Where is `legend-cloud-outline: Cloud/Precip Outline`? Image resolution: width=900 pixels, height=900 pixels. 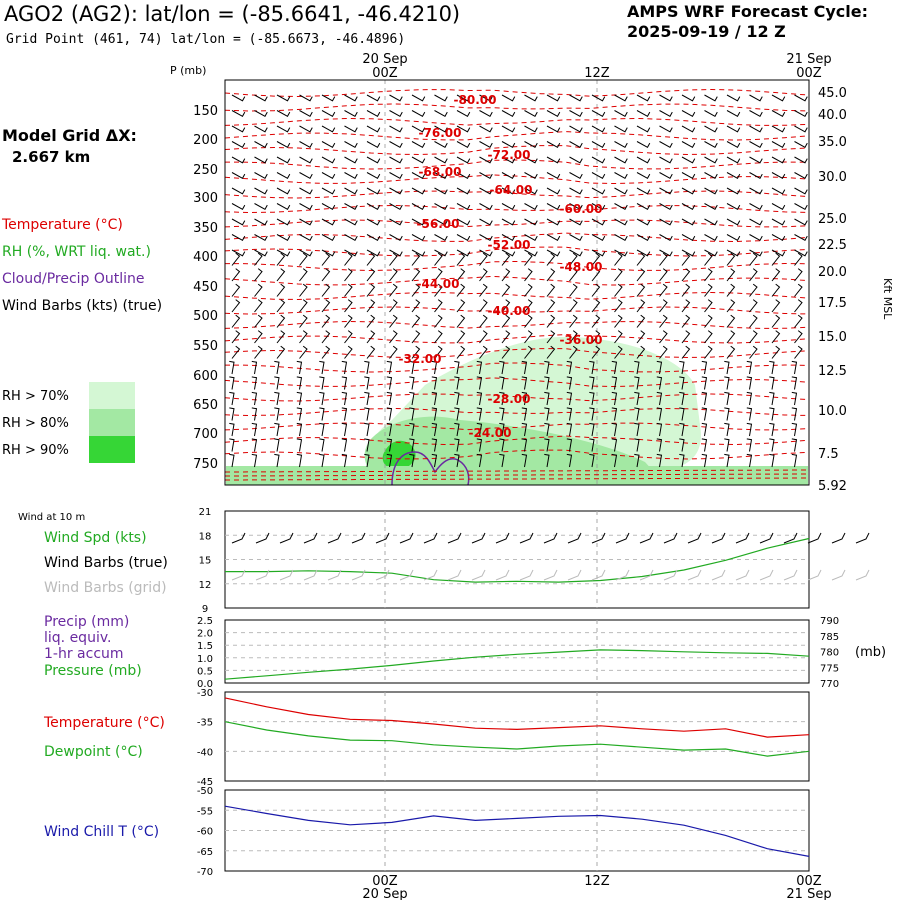
legend-cloud-outline: Cloud/Precip Outline is located at coordinates (73, 279).